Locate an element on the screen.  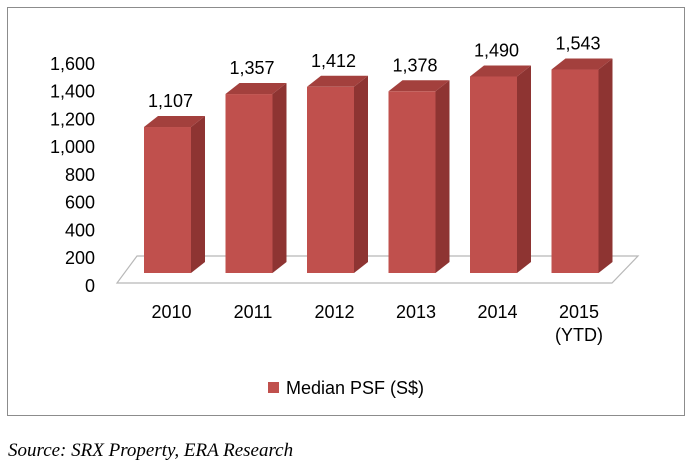
data-label: 1,357 is located at coordinates (251, 68).